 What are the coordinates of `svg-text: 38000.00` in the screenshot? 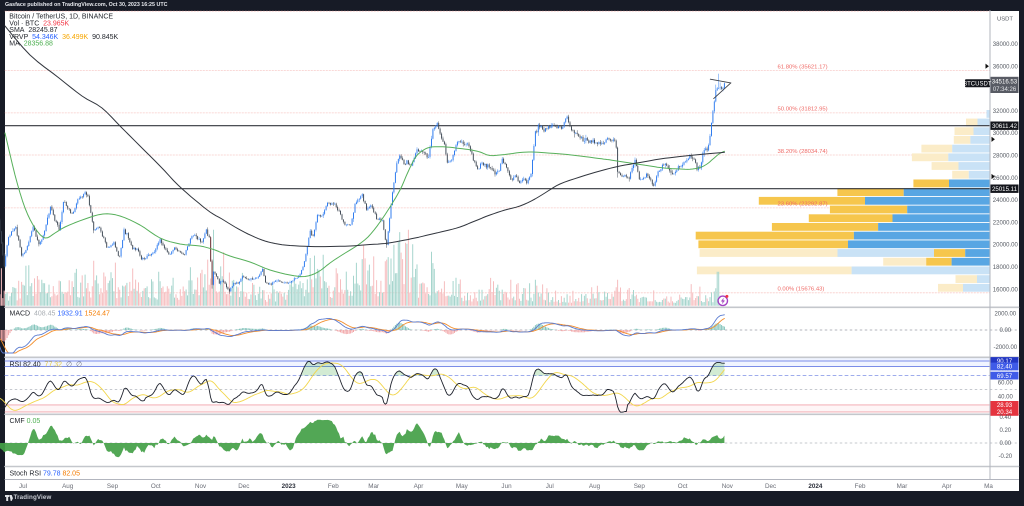 It's located at (1006, 45).